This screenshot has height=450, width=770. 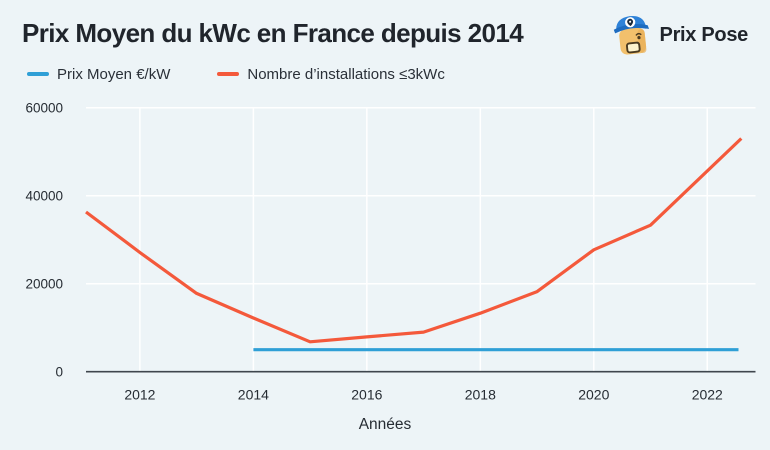 I want to click on legend-item-nombre-installations: Nombre d’installations ≤3kWc, so click(x=331, y=74).